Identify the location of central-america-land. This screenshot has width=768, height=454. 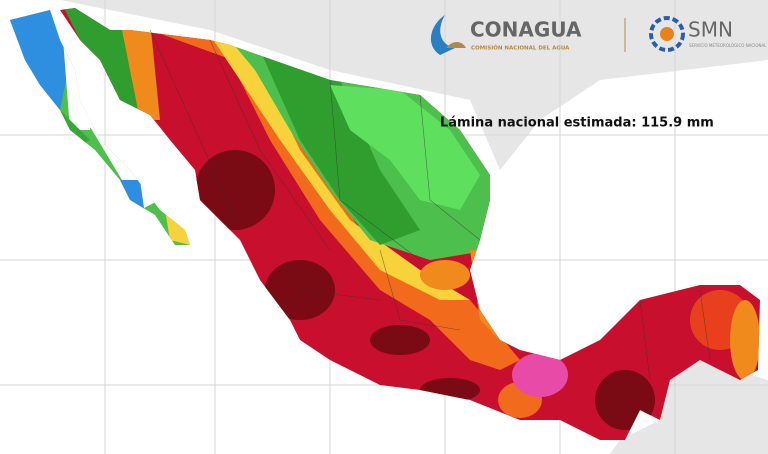
(689, 407).